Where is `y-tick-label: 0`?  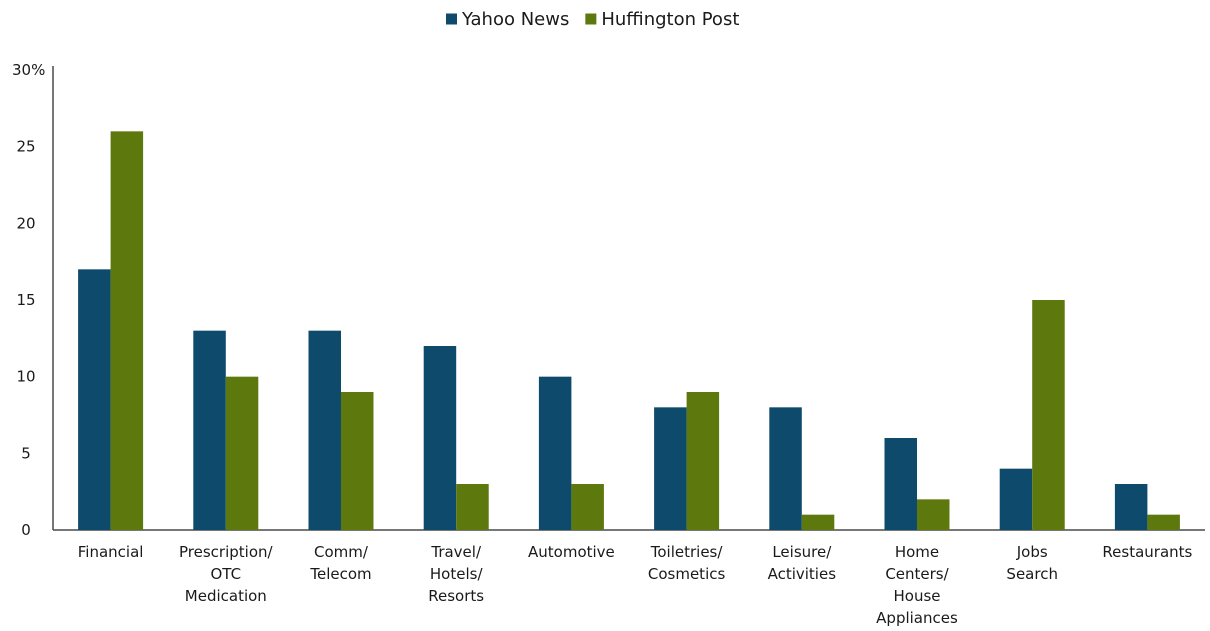
y-tick-label: 0 is located at coordinates (26, 530).